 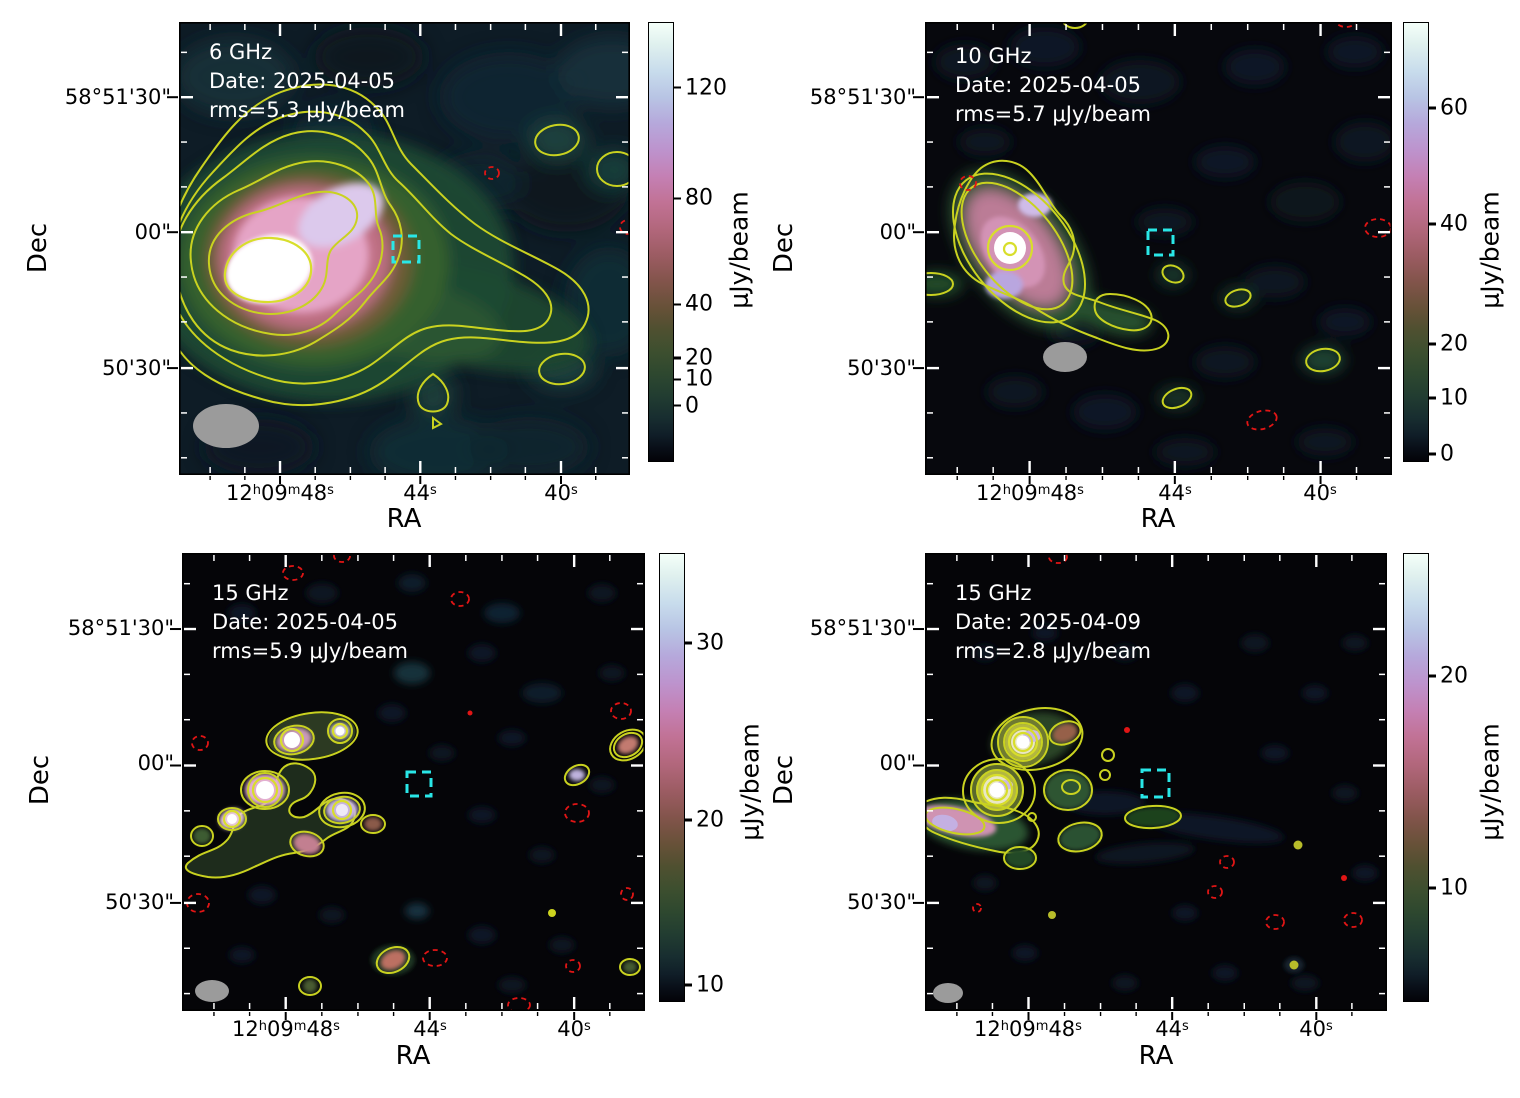 I want to click on panel-annotation: 10 GHz Date: 2025-04-05 rms=5.7 μJy/beam, so click(x=1053, y=85).